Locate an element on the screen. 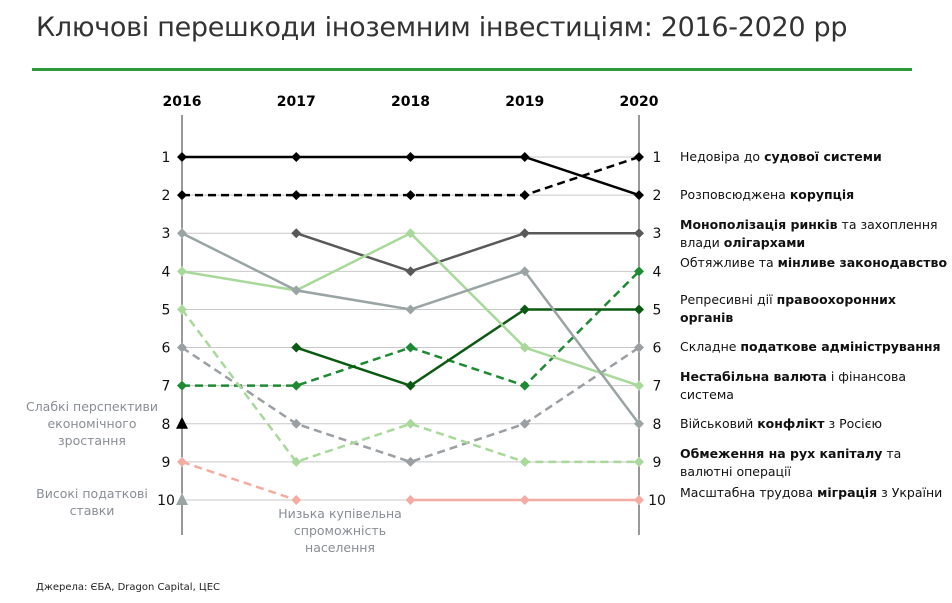 Image resolution: width=952 pixels, height=603 pixels. annotation-high-taxes: Високі податкові ставки is located at coordinates (92, 502).